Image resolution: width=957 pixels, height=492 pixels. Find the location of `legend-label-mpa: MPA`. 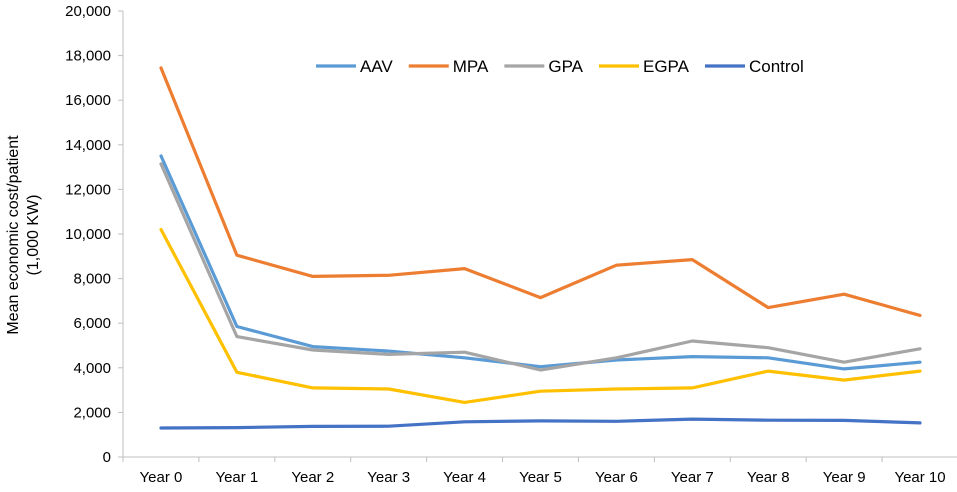

legend-label-mpa: MPA is located at coordinates (471, 66).